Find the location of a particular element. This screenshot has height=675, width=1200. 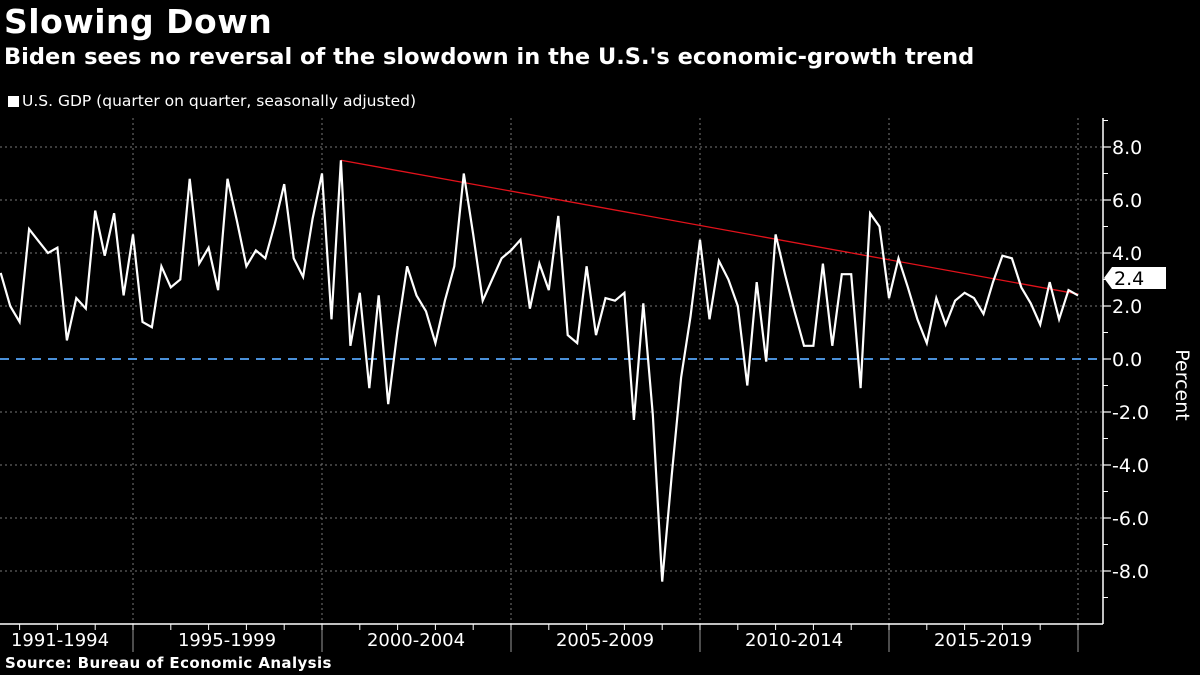

y-tick-label: 6.0 is located at coordinates (1127, 201).